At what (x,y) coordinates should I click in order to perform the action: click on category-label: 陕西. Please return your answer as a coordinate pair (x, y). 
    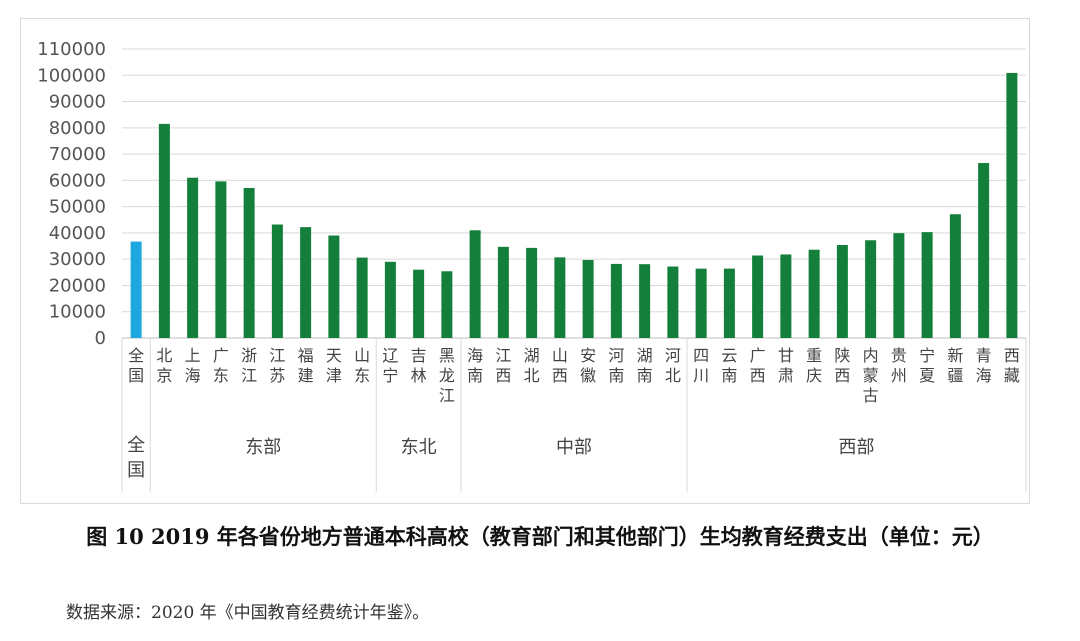
    Looking at the image, I should click on (842, 365).